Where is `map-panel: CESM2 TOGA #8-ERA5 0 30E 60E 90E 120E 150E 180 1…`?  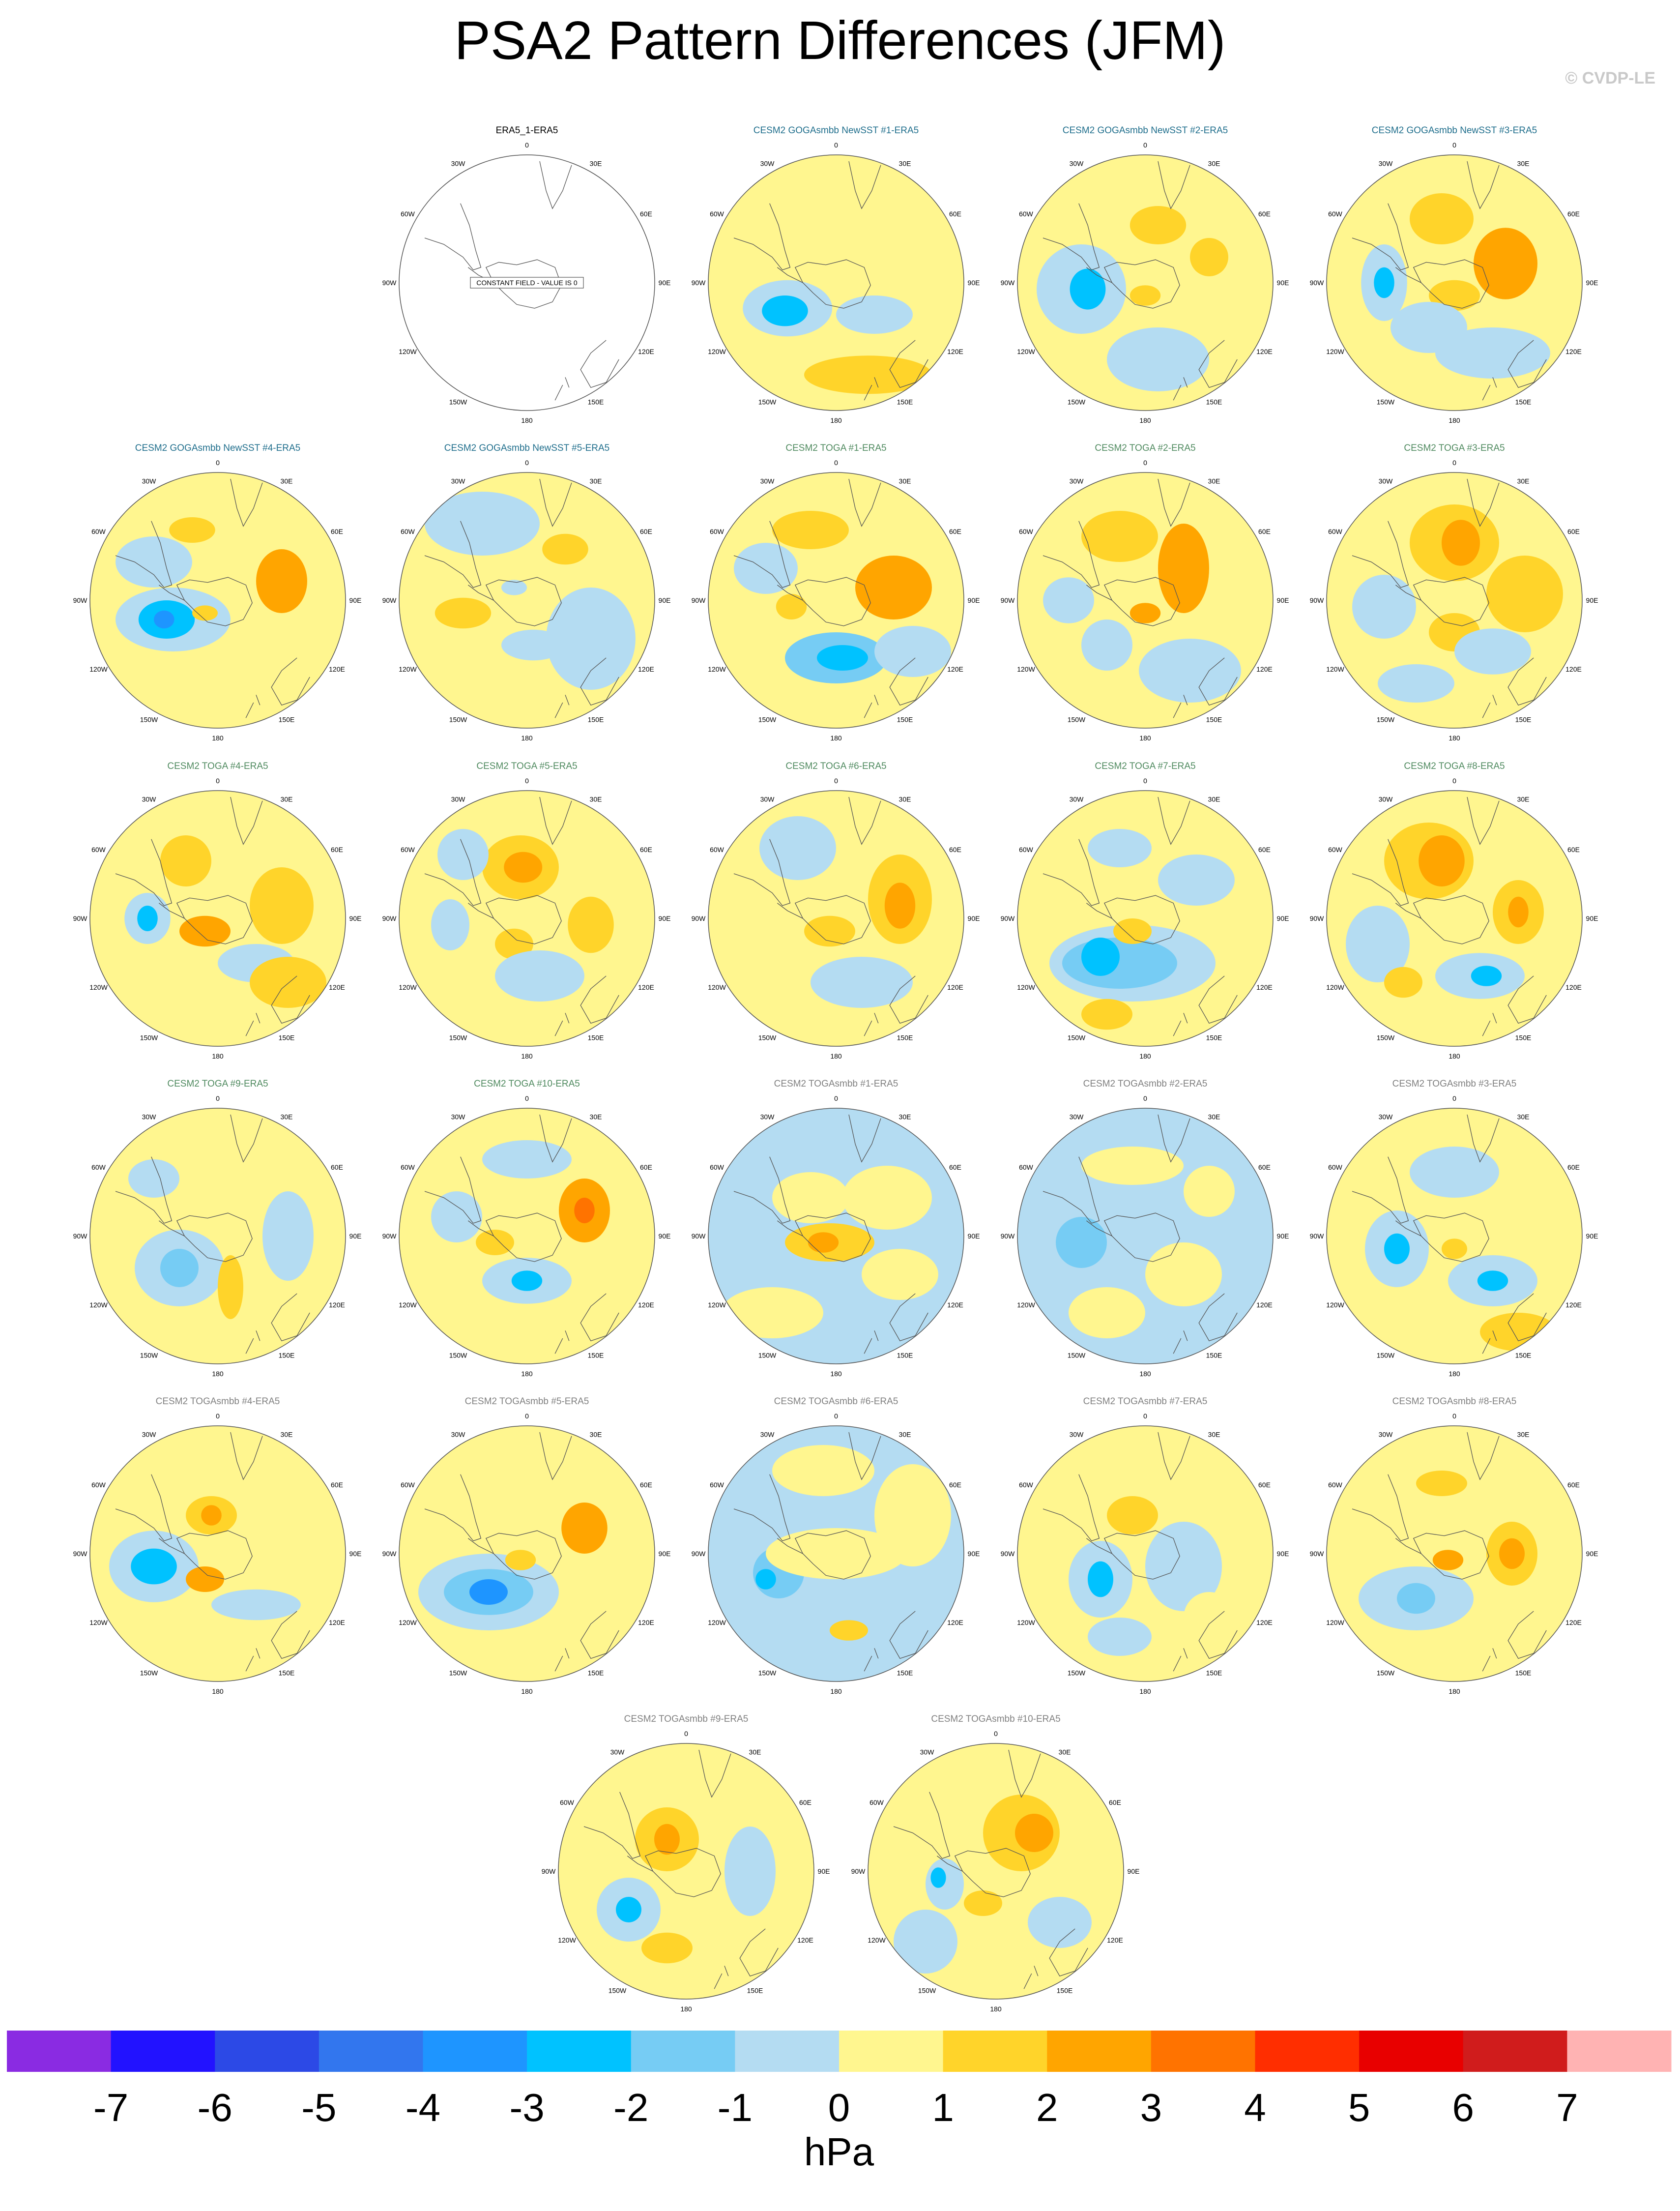 map-panel: CESM2 TOGA #8-ERA5 0 30E 60E 90E 120E 150E 180 1… is located at coordinates (1454, 910).